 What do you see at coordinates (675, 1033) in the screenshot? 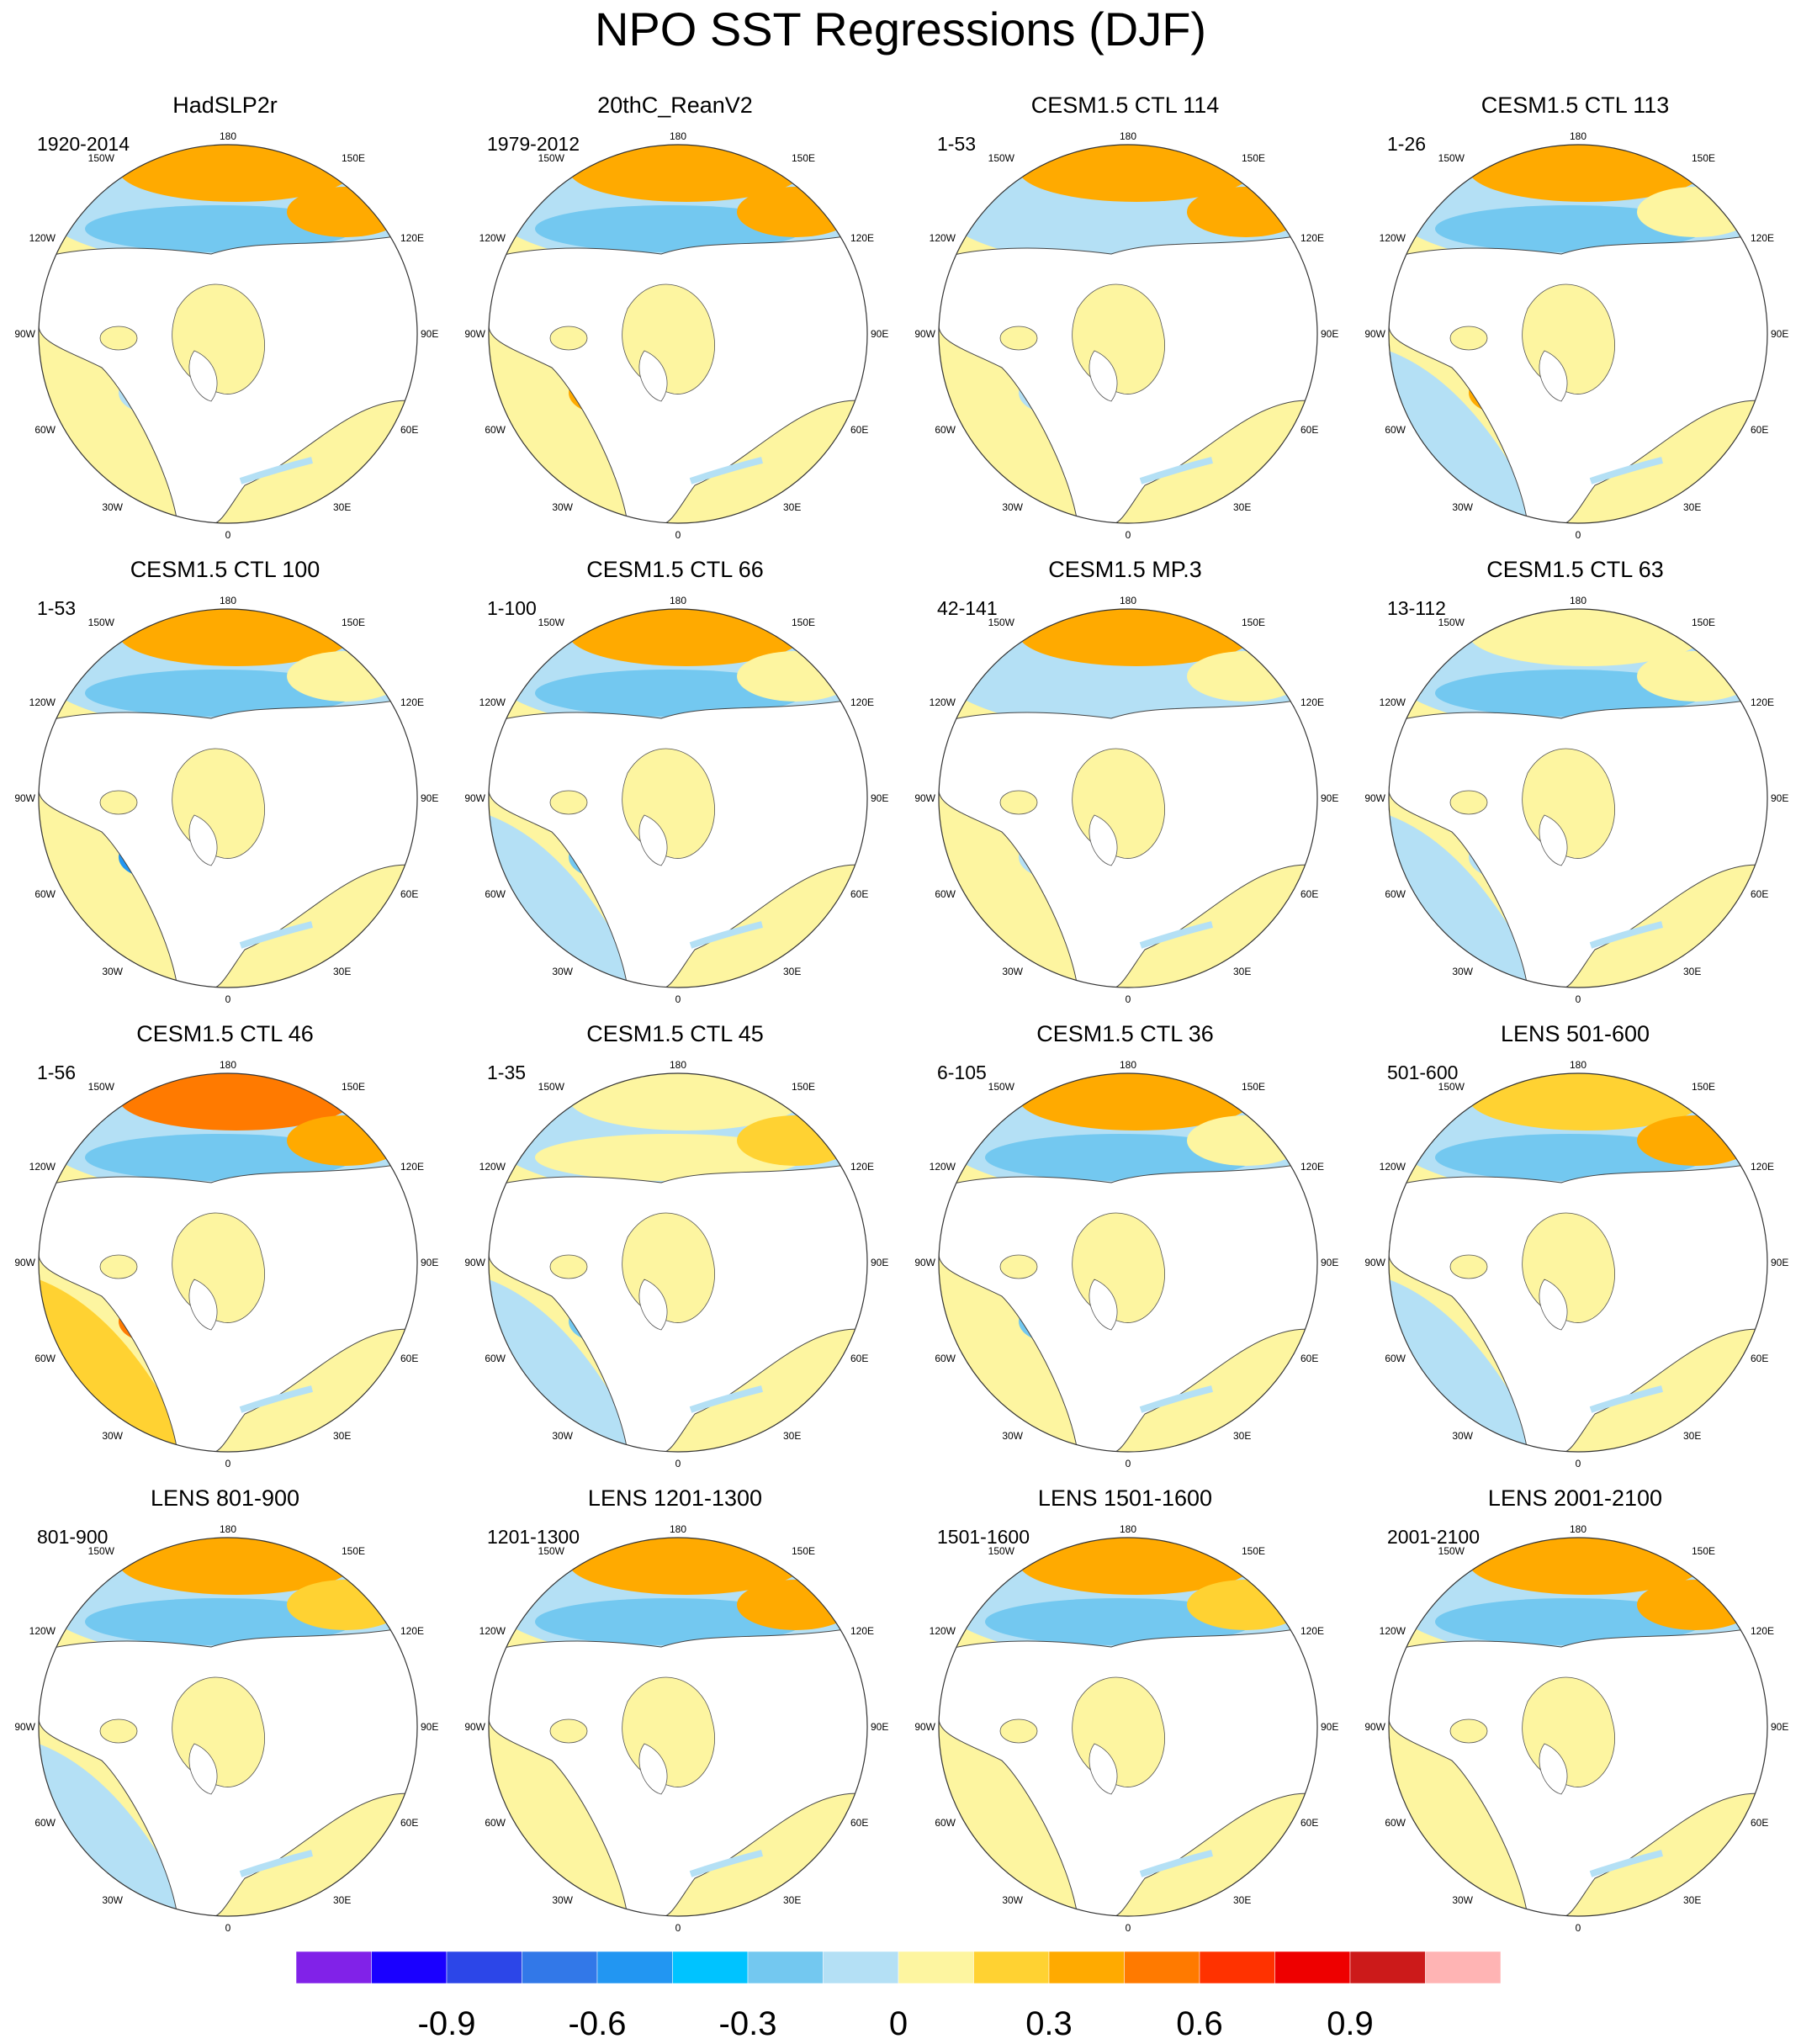
I see `panel-title: CESM1.5 CTL 45` at bounding box center [675, 1033].